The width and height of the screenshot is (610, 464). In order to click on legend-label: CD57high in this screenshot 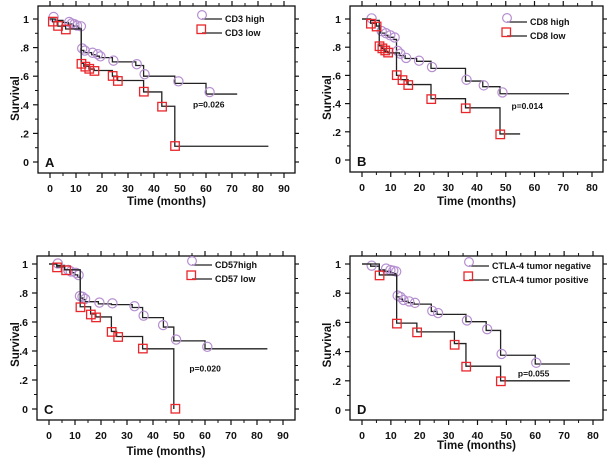, I will do `click(236, 265)`.